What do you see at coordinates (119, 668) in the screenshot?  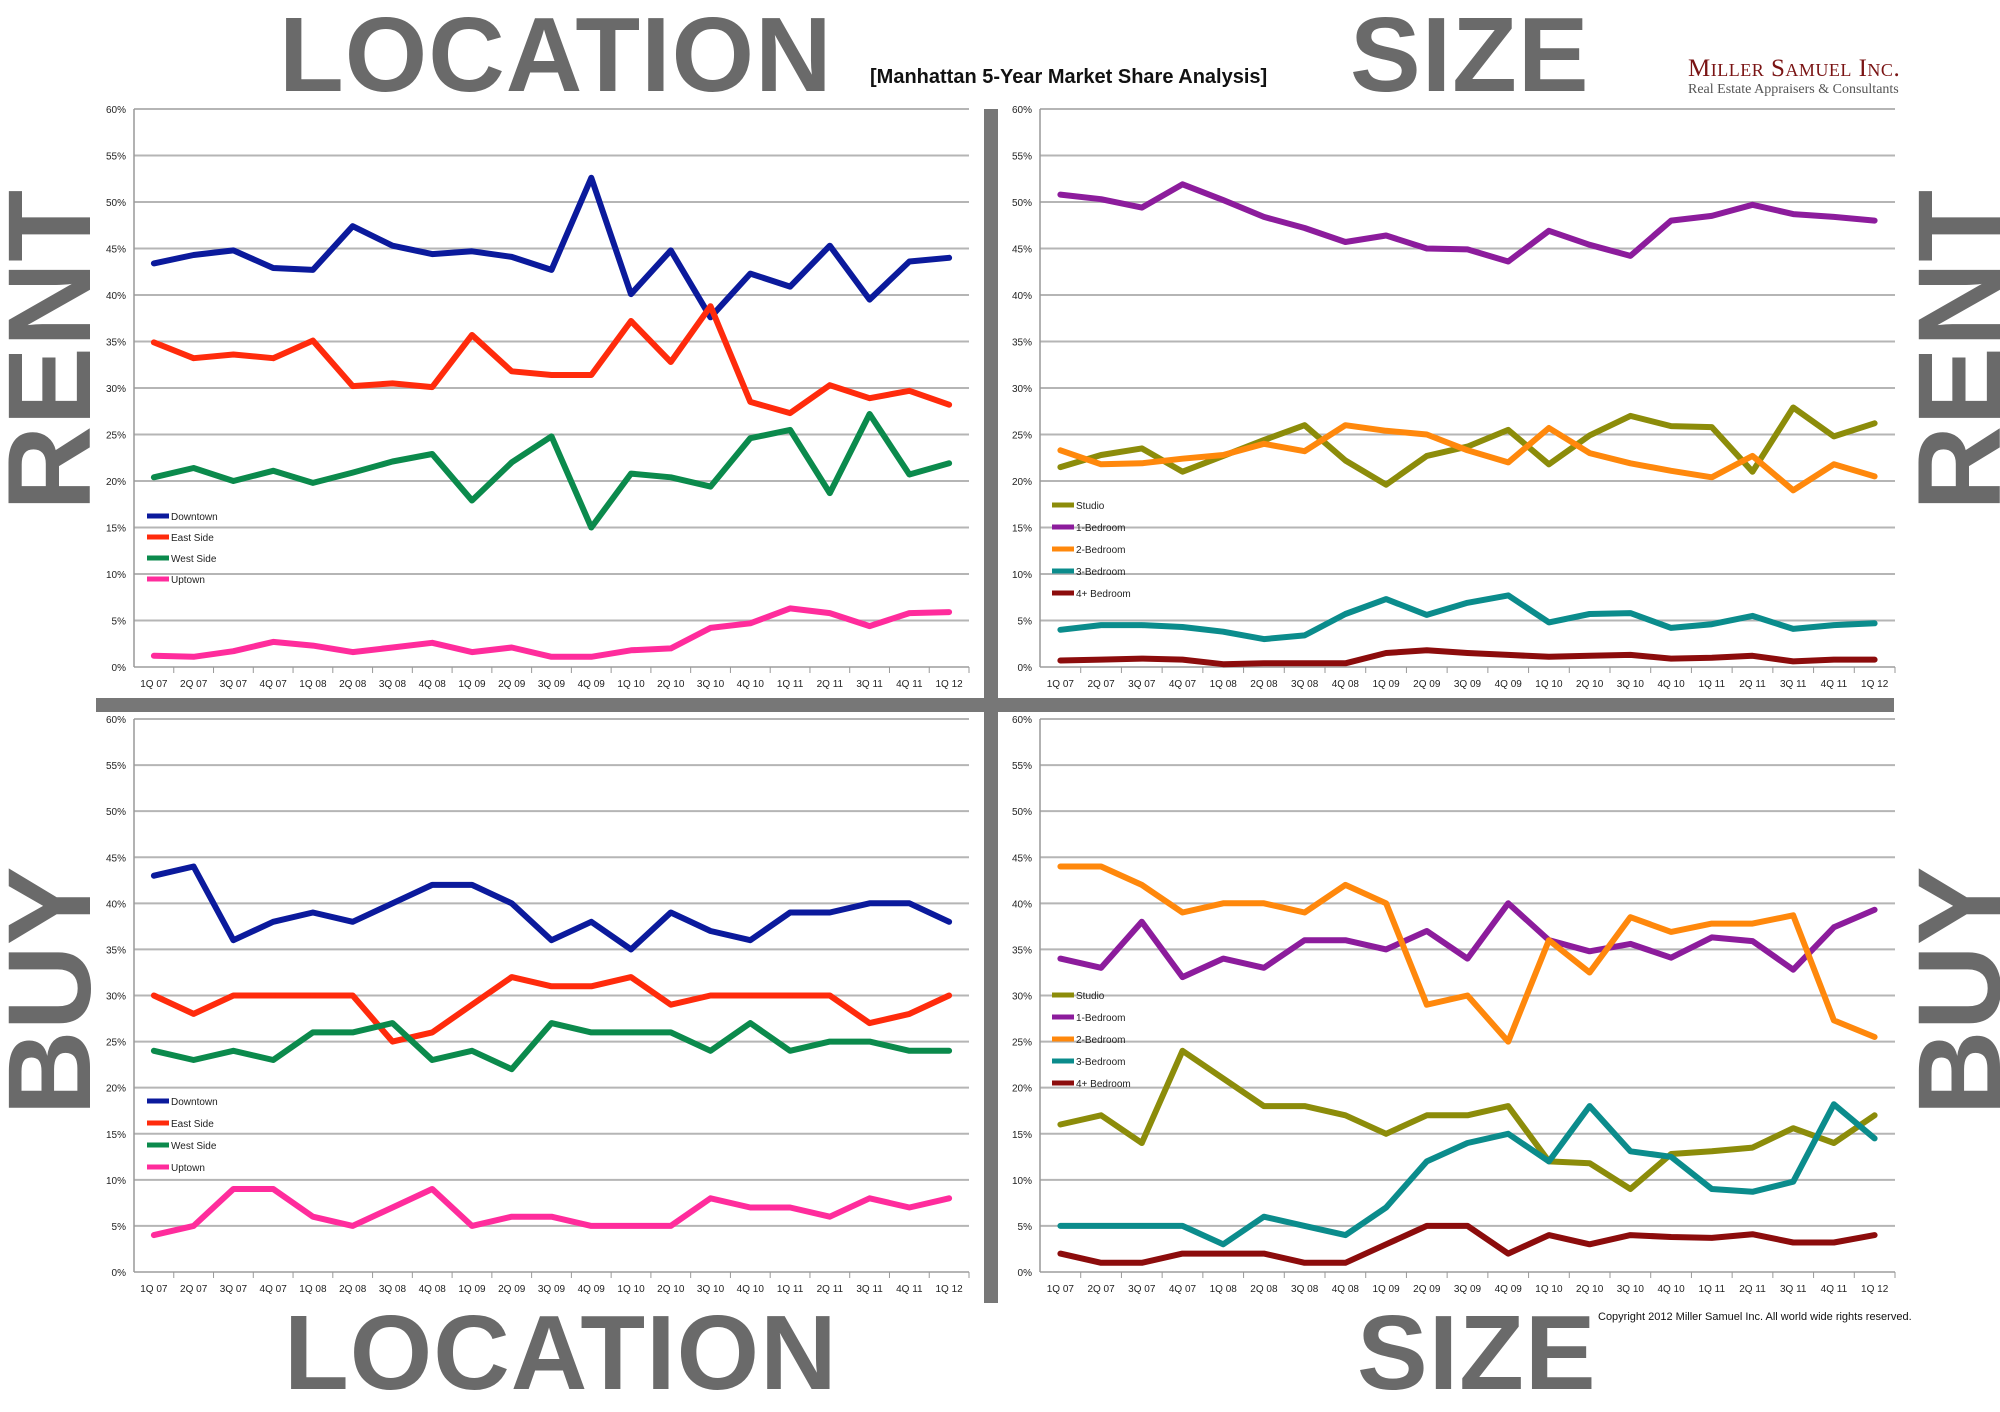 I see `y-tick-label: 0%` at bounding box center [119, 668].